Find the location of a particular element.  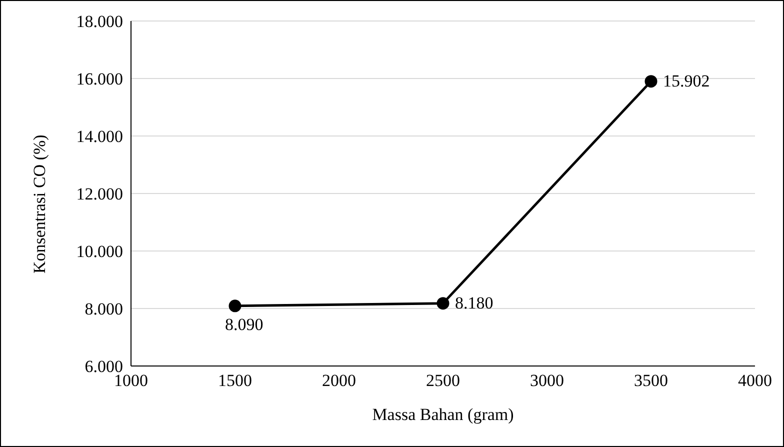

y-axis-title: Konsentrasi CO (%) is located at coordinates (40, 204).